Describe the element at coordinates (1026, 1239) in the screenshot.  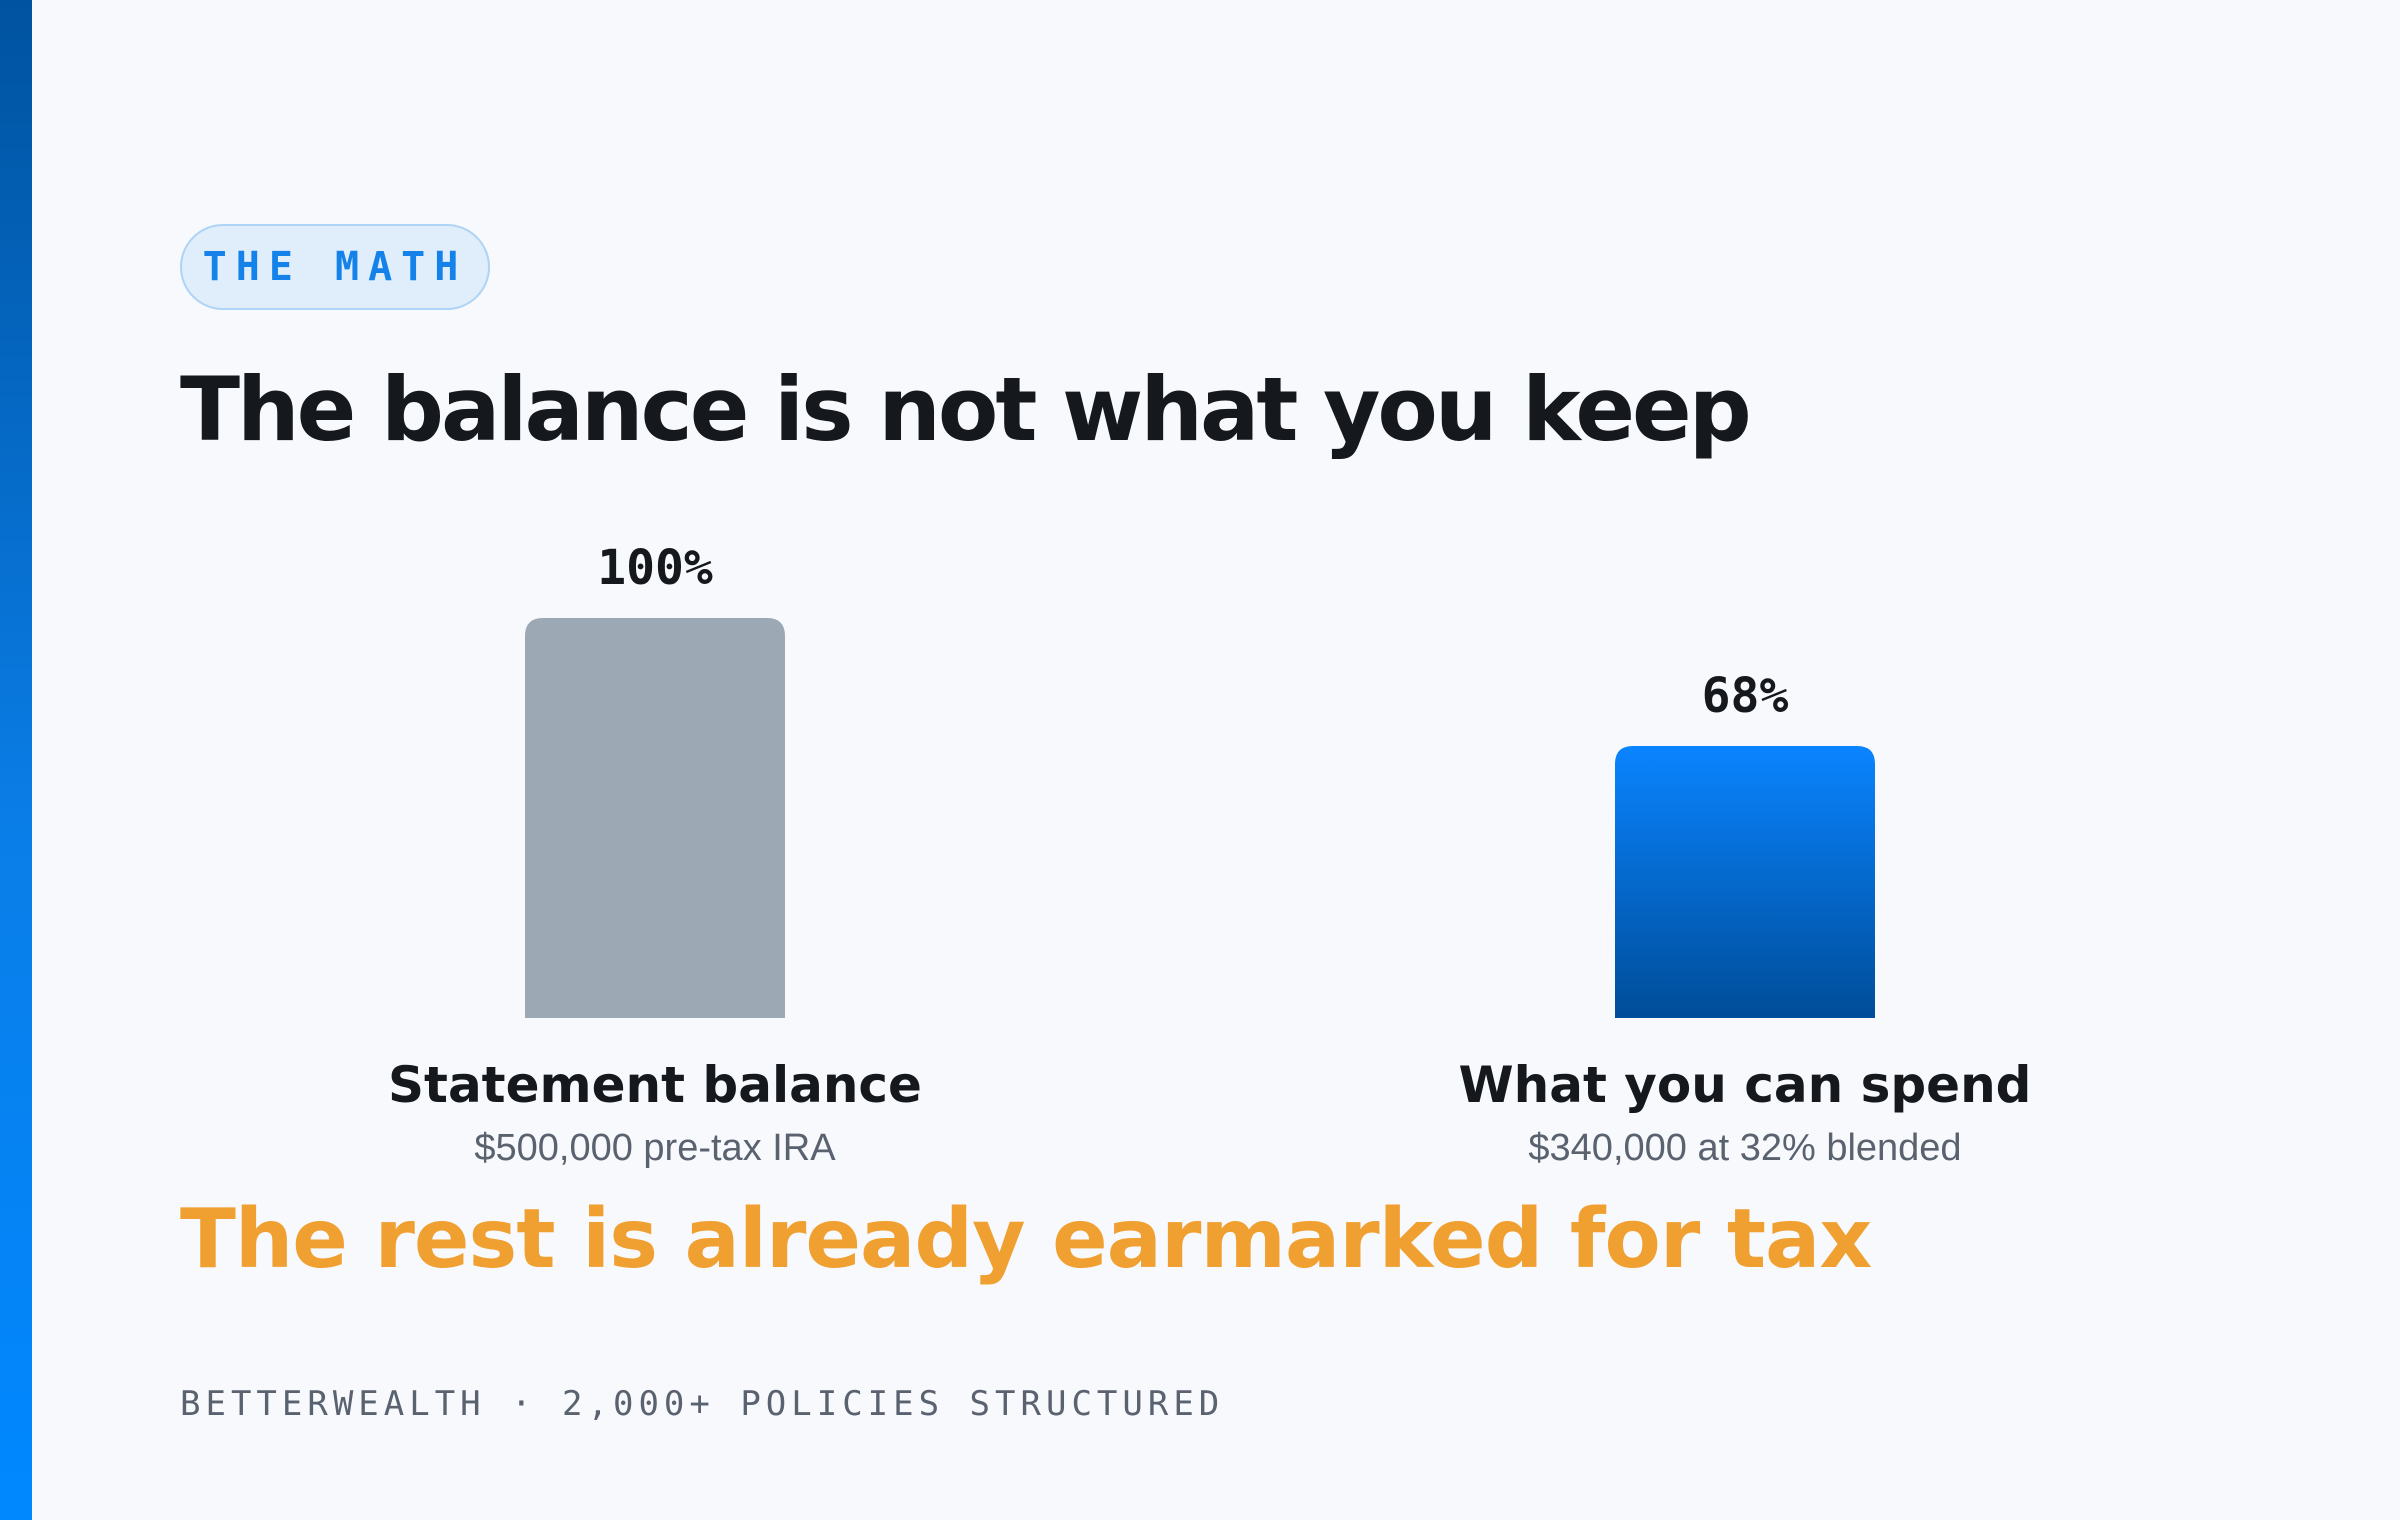
I see `tagline: The rest is already earmarked for tax` at that location.